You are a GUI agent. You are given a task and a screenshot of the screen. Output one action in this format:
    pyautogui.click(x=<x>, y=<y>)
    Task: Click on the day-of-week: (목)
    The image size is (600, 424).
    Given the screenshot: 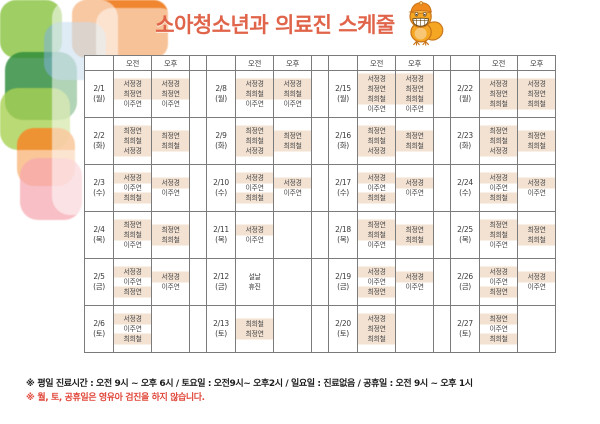 What is the action you would take?
    pyautogui.click(x=221, y=239)
    